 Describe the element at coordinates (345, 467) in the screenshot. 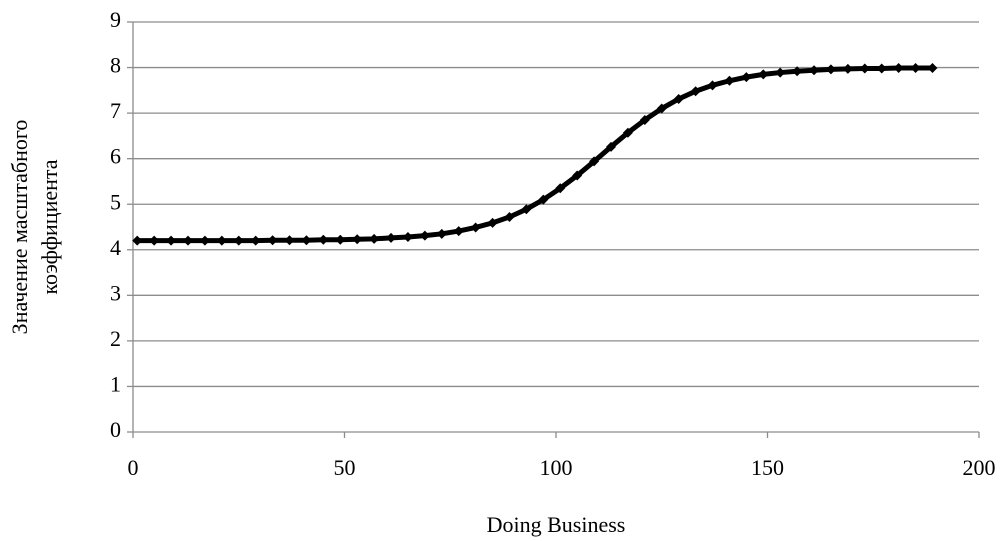

I see `x-tick-label: 50` at that location.